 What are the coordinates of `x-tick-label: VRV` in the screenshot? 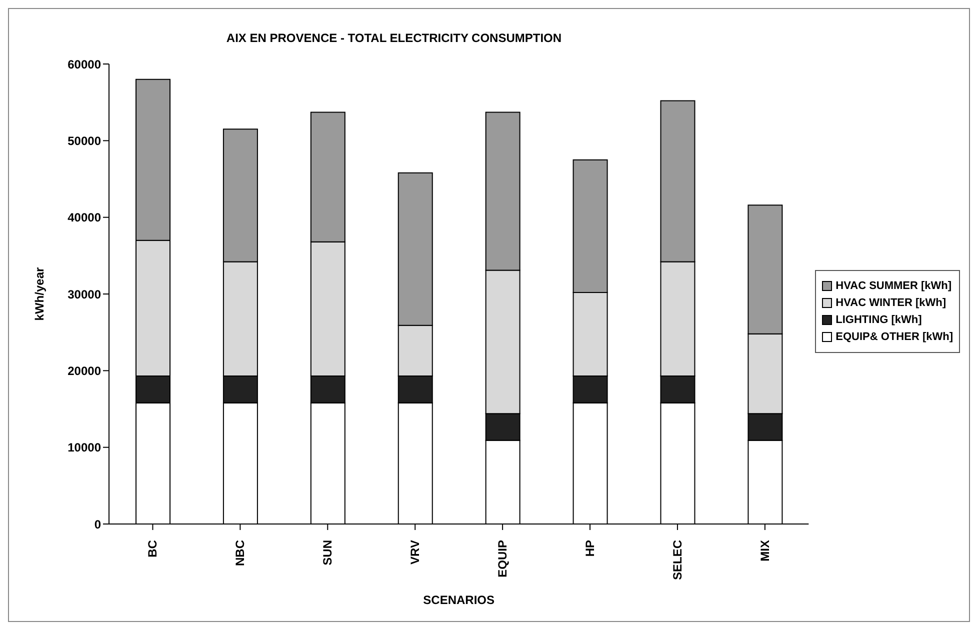 It's located at (415, 552).